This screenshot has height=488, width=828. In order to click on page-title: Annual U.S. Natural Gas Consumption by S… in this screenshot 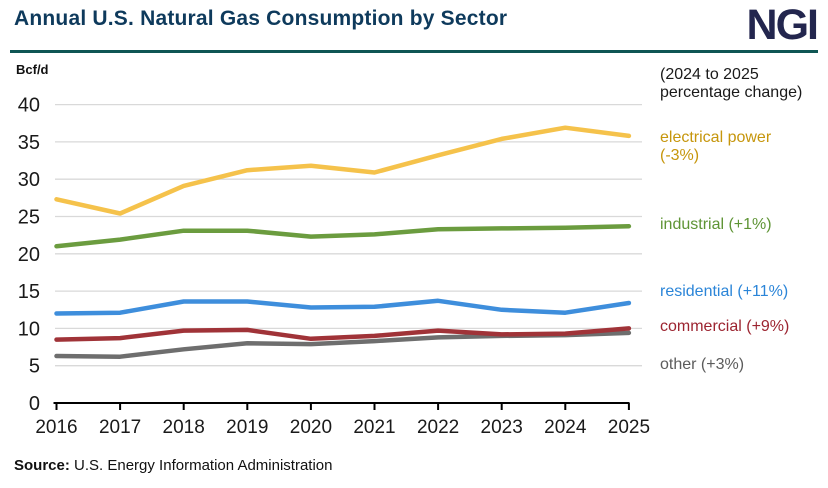, I will do `click(261, 18)`.